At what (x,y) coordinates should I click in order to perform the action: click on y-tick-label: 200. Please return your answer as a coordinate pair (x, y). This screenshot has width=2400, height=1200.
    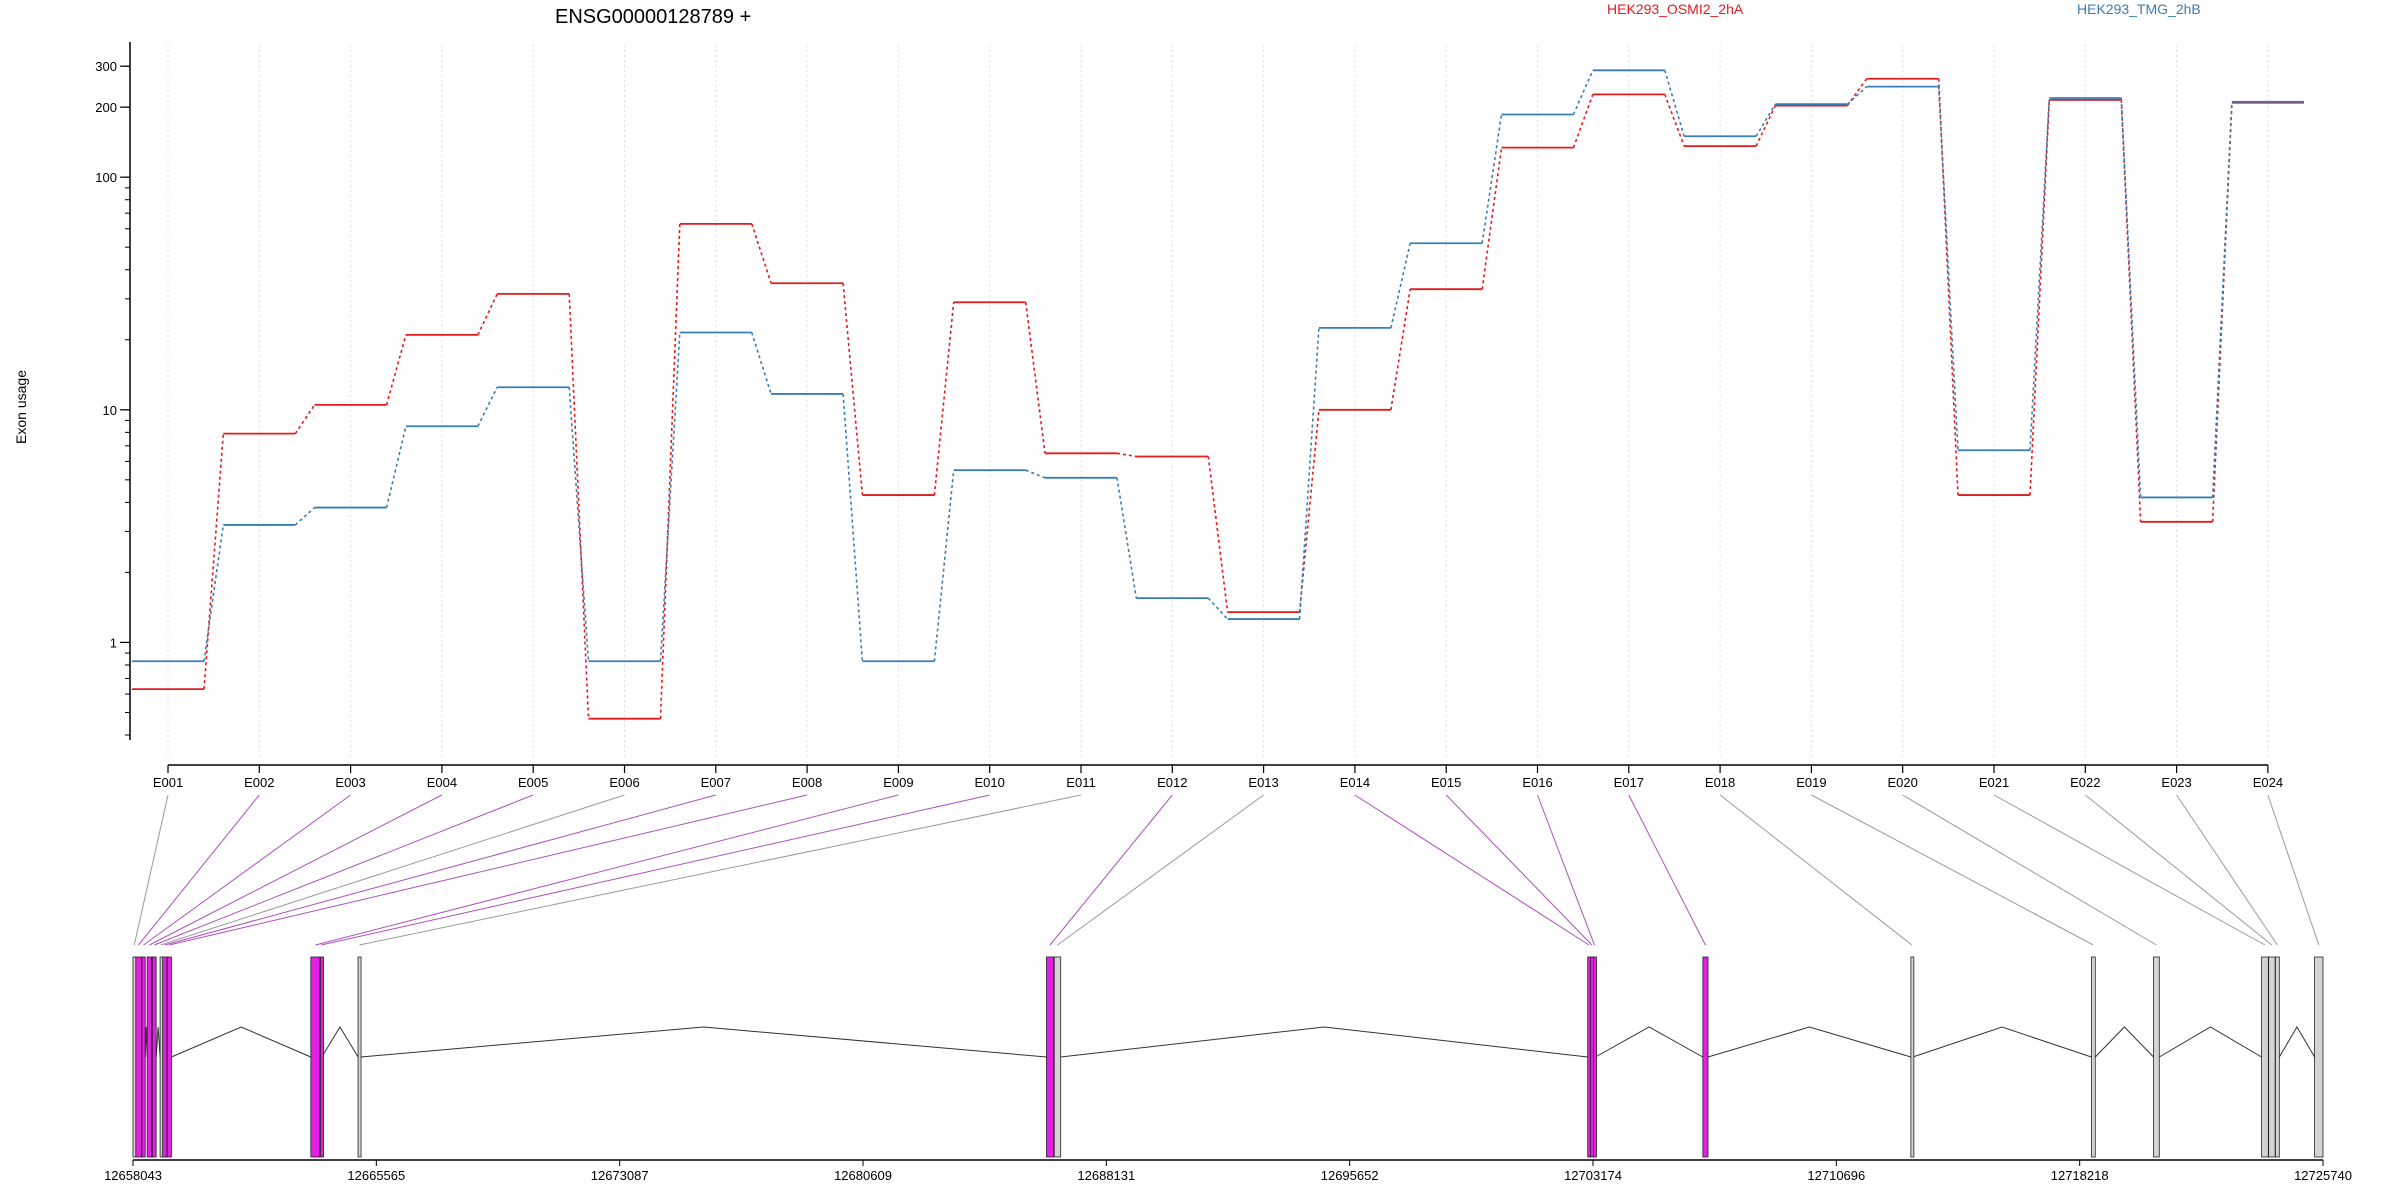
    Looking at the image, I should click on (106, 107).